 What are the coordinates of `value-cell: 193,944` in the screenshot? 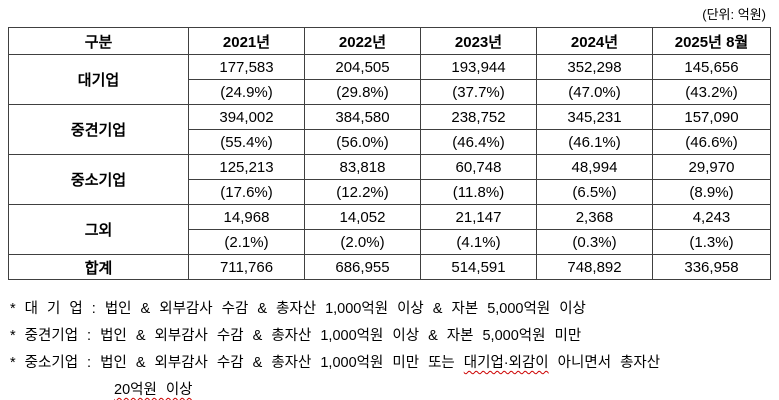 It's located at (478, 67).